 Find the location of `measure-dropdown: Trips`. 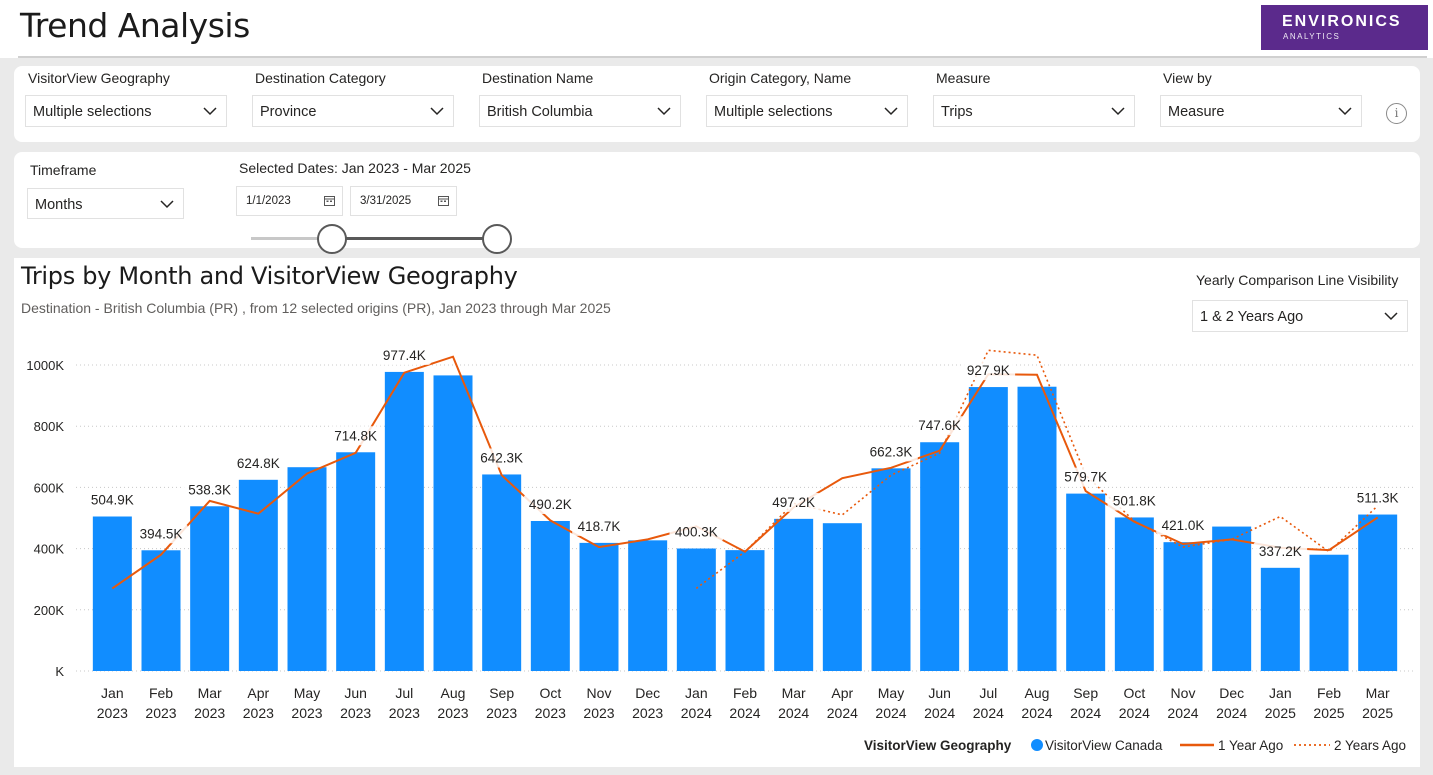

measure-dropdown: Trips is located at coordinates (1034, 111).